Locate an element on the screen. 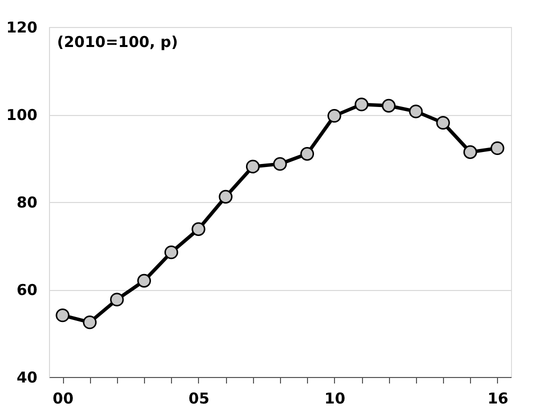 This screenshot has height=414, width=540. y-tick-label: 100 is located at coordinates (22, 115).